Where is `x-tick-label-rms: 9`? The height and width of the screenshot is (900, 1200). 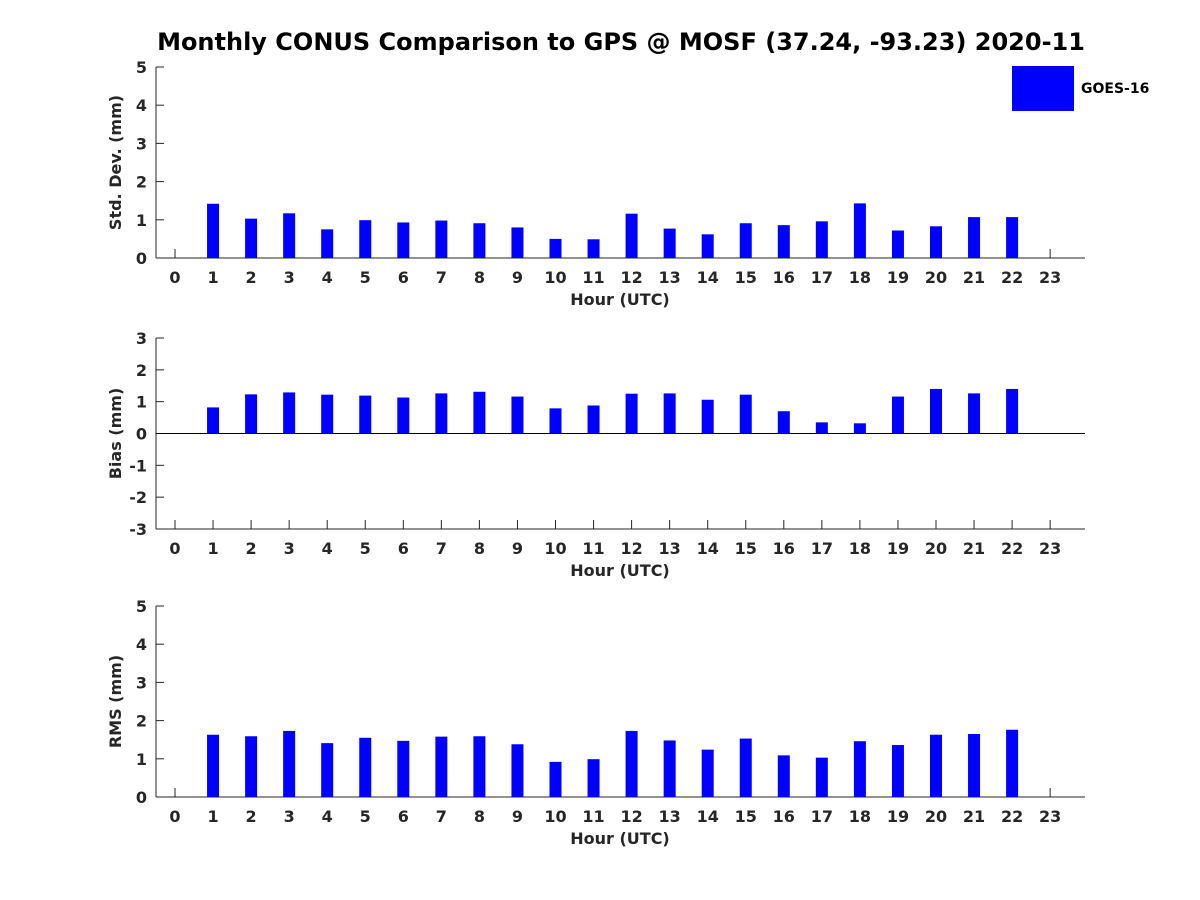
x-tick-label-rms: 9 is located at coordinates (517, 816).